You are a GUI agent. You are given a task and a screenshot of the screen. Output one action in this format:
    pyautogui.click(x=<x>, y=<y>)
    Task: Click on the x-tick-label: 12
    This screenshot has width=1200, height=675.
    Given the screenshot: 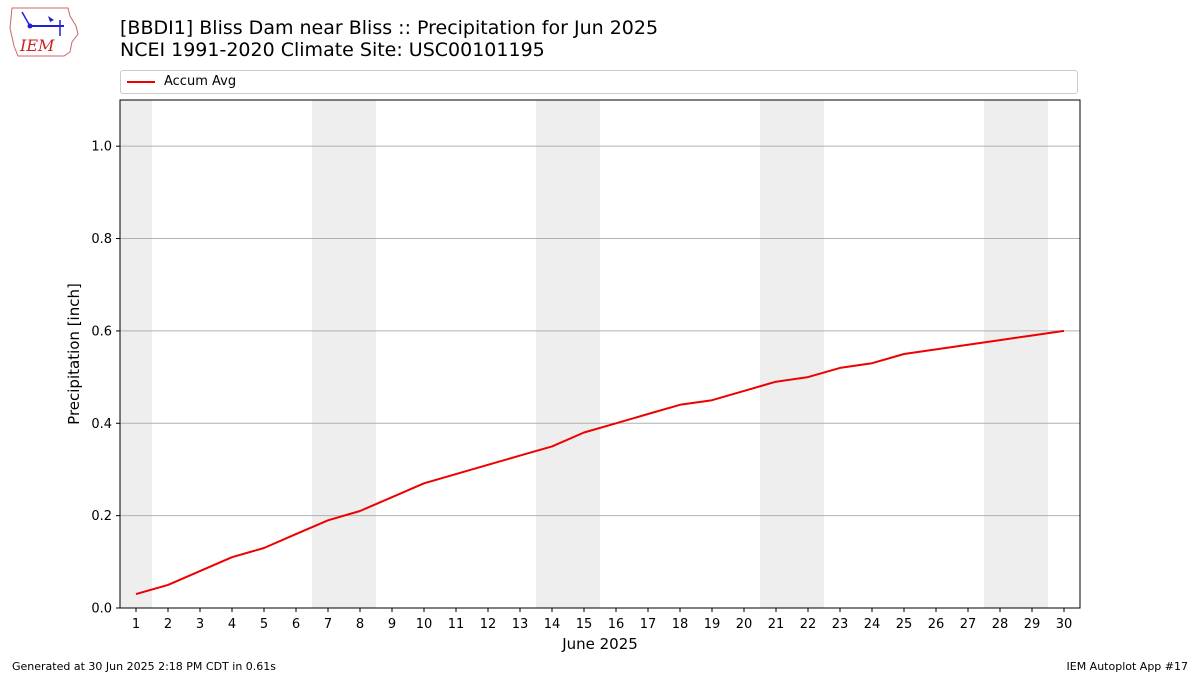 What is the action you would take?
    pyautogui.click(x=488, y=624)
    